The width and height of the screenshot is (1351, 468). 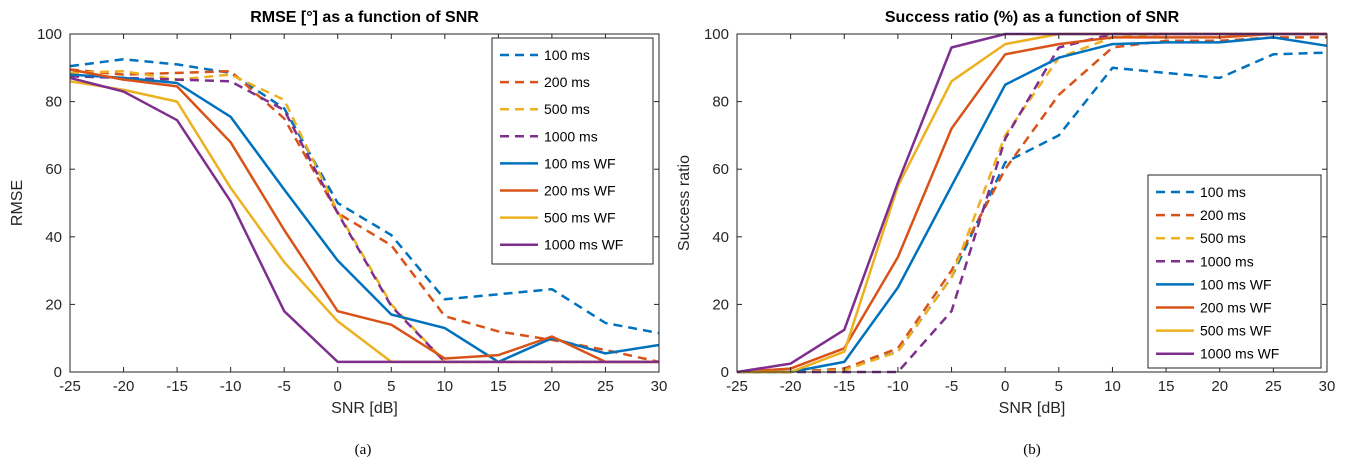 I want to click on y-axis-label: Success ratio, so click(x=684, y=203).